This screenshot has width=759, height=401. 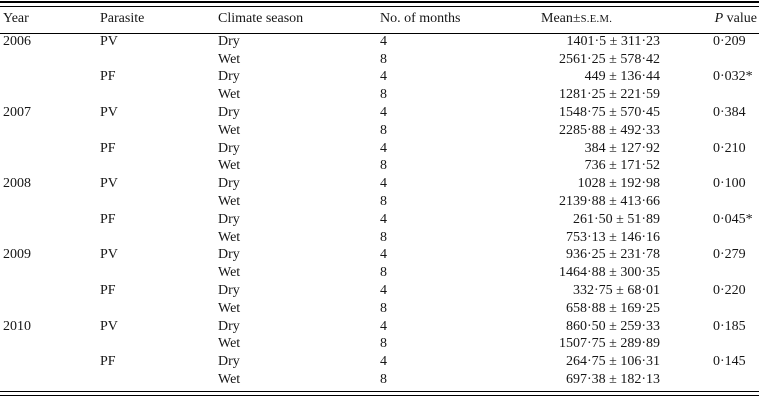 What do you see at coordinates (561, 18) in the screenshot?
I see `mean-header-prefix: Mean±` at bounding box center [561, 18].